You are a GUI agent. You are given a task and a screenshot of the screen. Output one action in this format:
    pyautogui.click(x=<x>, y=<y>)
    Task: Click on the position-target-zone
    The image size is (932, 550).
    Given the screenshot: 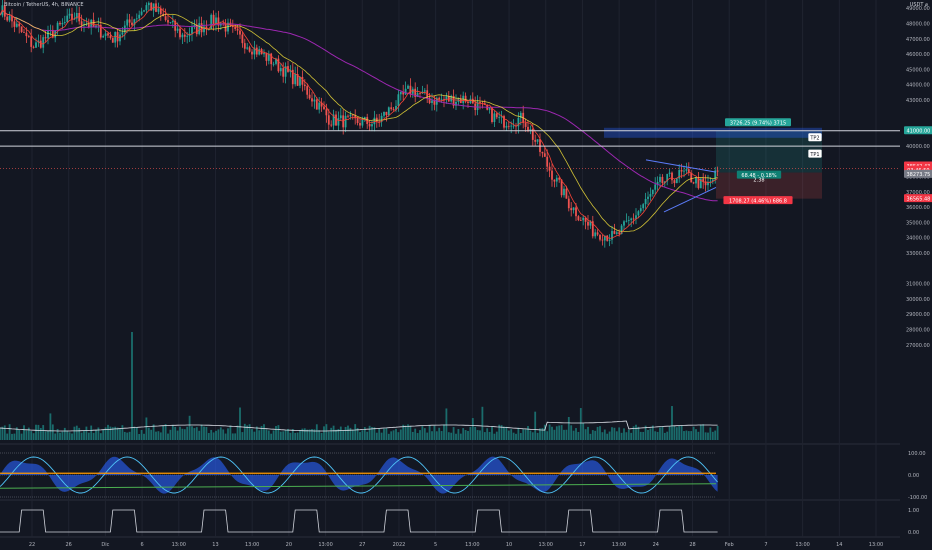 What is the action you would take?
    pyautogui.click(x=769, y=151)
    